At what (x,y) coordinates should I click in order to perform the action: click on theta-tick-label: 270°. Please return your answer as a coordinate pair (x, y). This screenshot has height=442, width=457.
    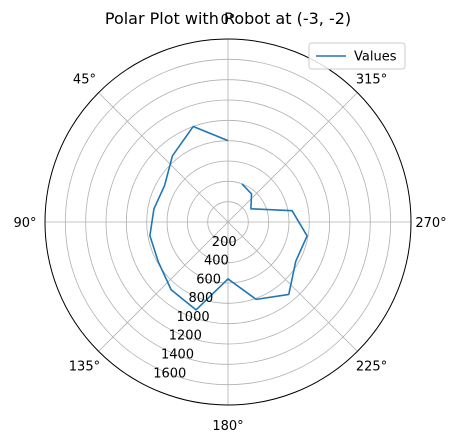
    Looking at the image, I should click on (430, 223).